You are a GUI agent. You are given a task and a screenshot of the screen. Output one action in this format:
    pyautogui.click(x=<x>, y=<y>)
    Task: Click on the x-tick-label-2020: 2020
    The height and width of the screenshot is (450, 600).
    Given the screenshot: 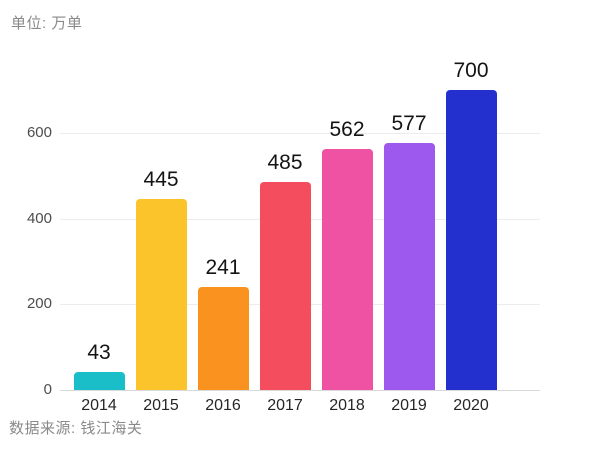 What is the action you would take?
    pyautogui.click(x=471, y=405)
    